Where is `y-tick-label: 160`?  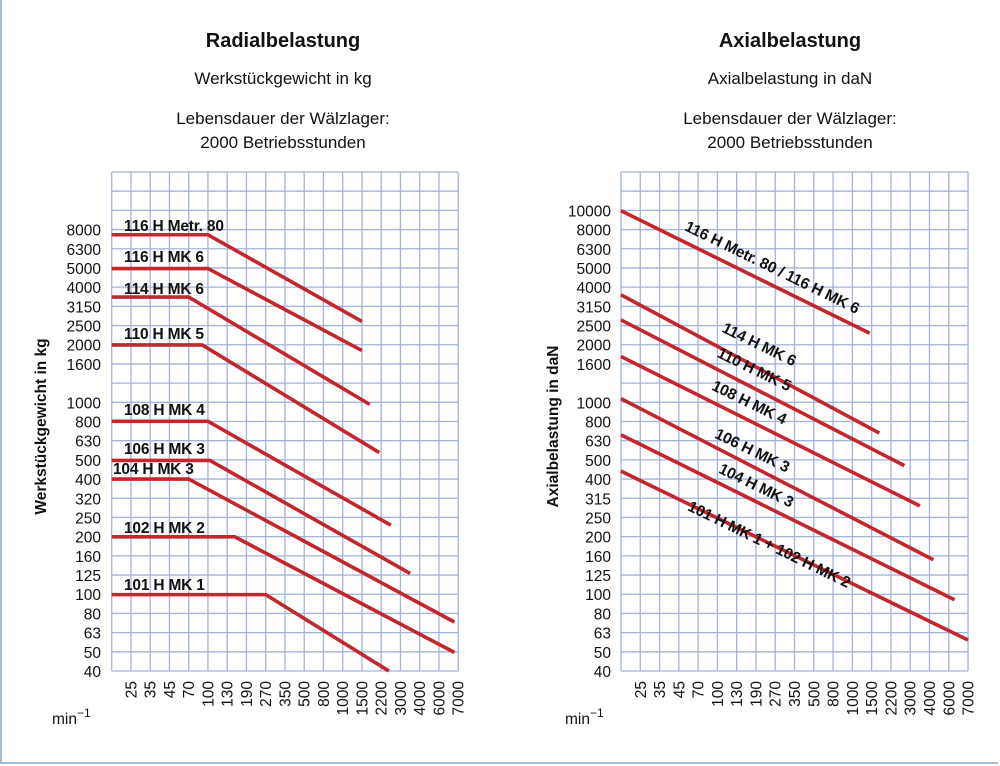
y-tick-label: 160 is located at coordinates (88, 557).